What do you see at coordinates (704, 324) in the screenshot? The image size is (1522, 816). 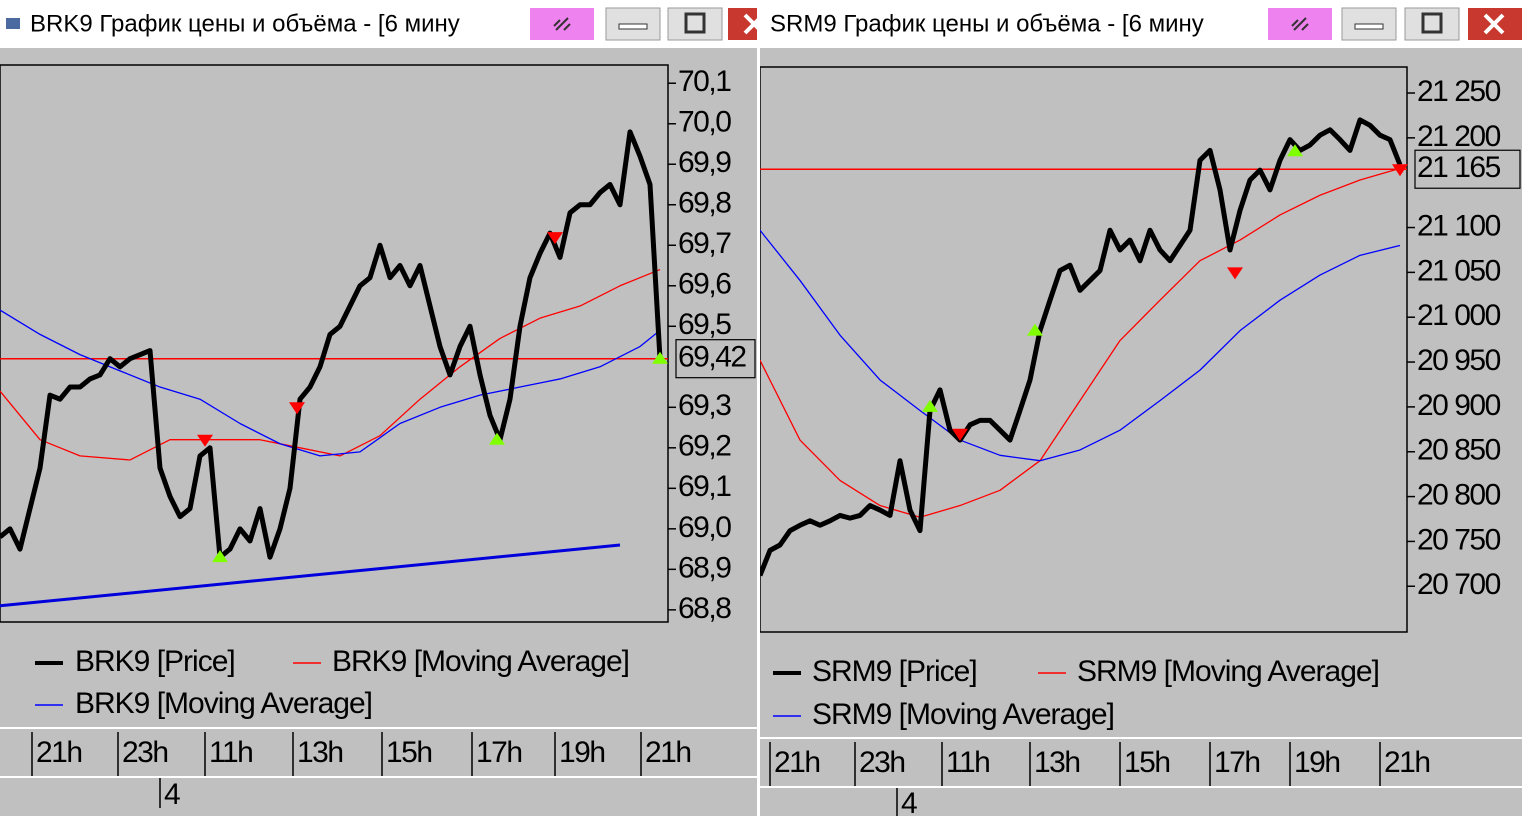 I see `y-tick-label: 69,5` at bounding box center [704, 324].